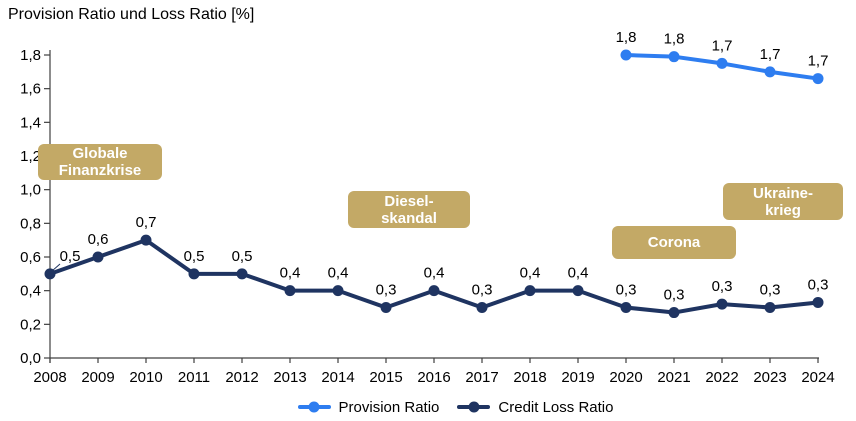 This screenshot has height=421, width=856. Describe the element at coordinates (49, 377) in the screenshot. I see `x-tick-label: 2008` at that location.